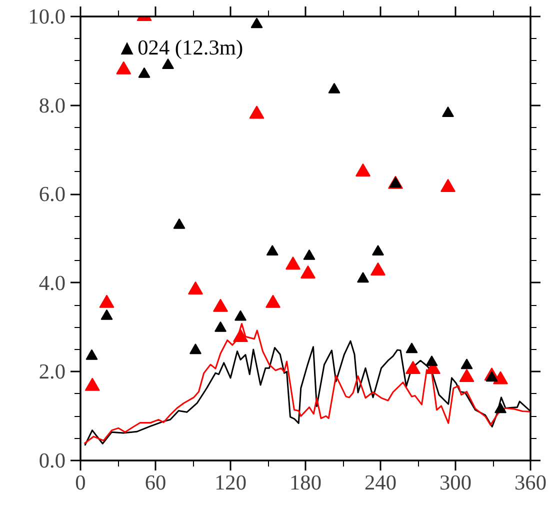 This screenshot has height=514, width=555. Describe the element at coordinates (52, 372) in the screenshot. I see `y-tick-label: 2.0` at that location.